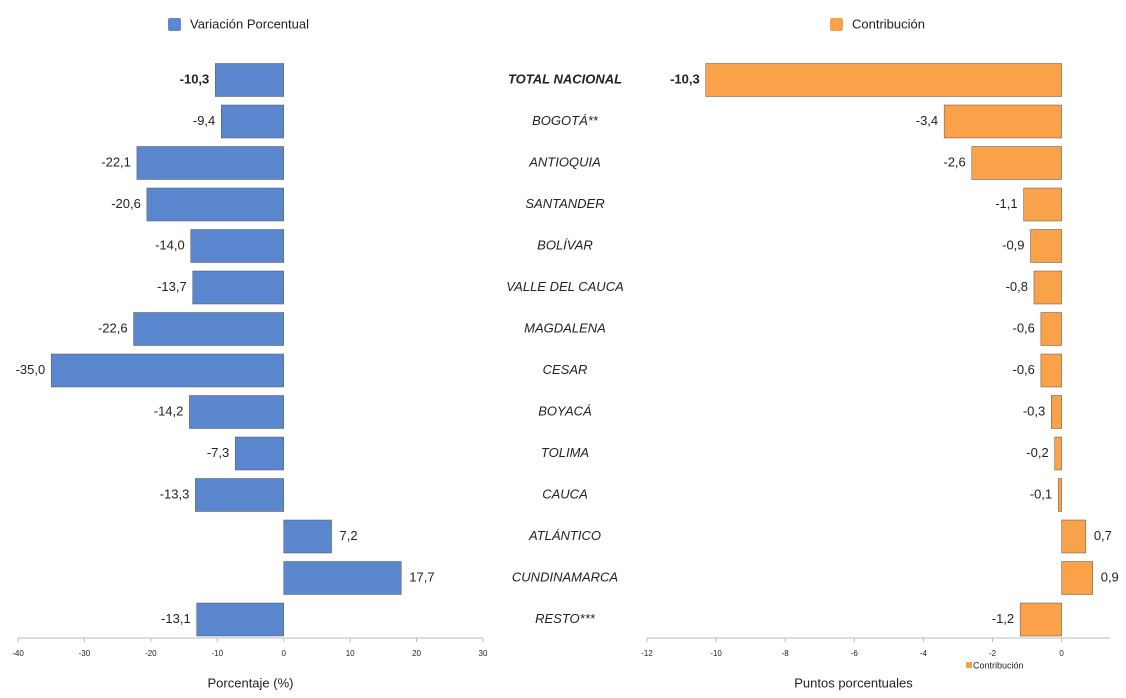 This screenshot has width=1126, height=698. What do you see at coordinates (218, 452) in the screenshot?
I see `value-label: -7,3` at bounding box center [218, 452].